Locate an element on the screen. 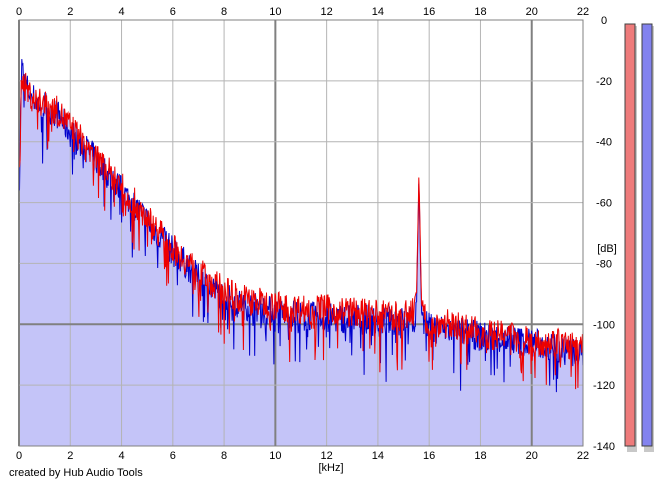  left-level-meter is located at coordinates (630, 235).